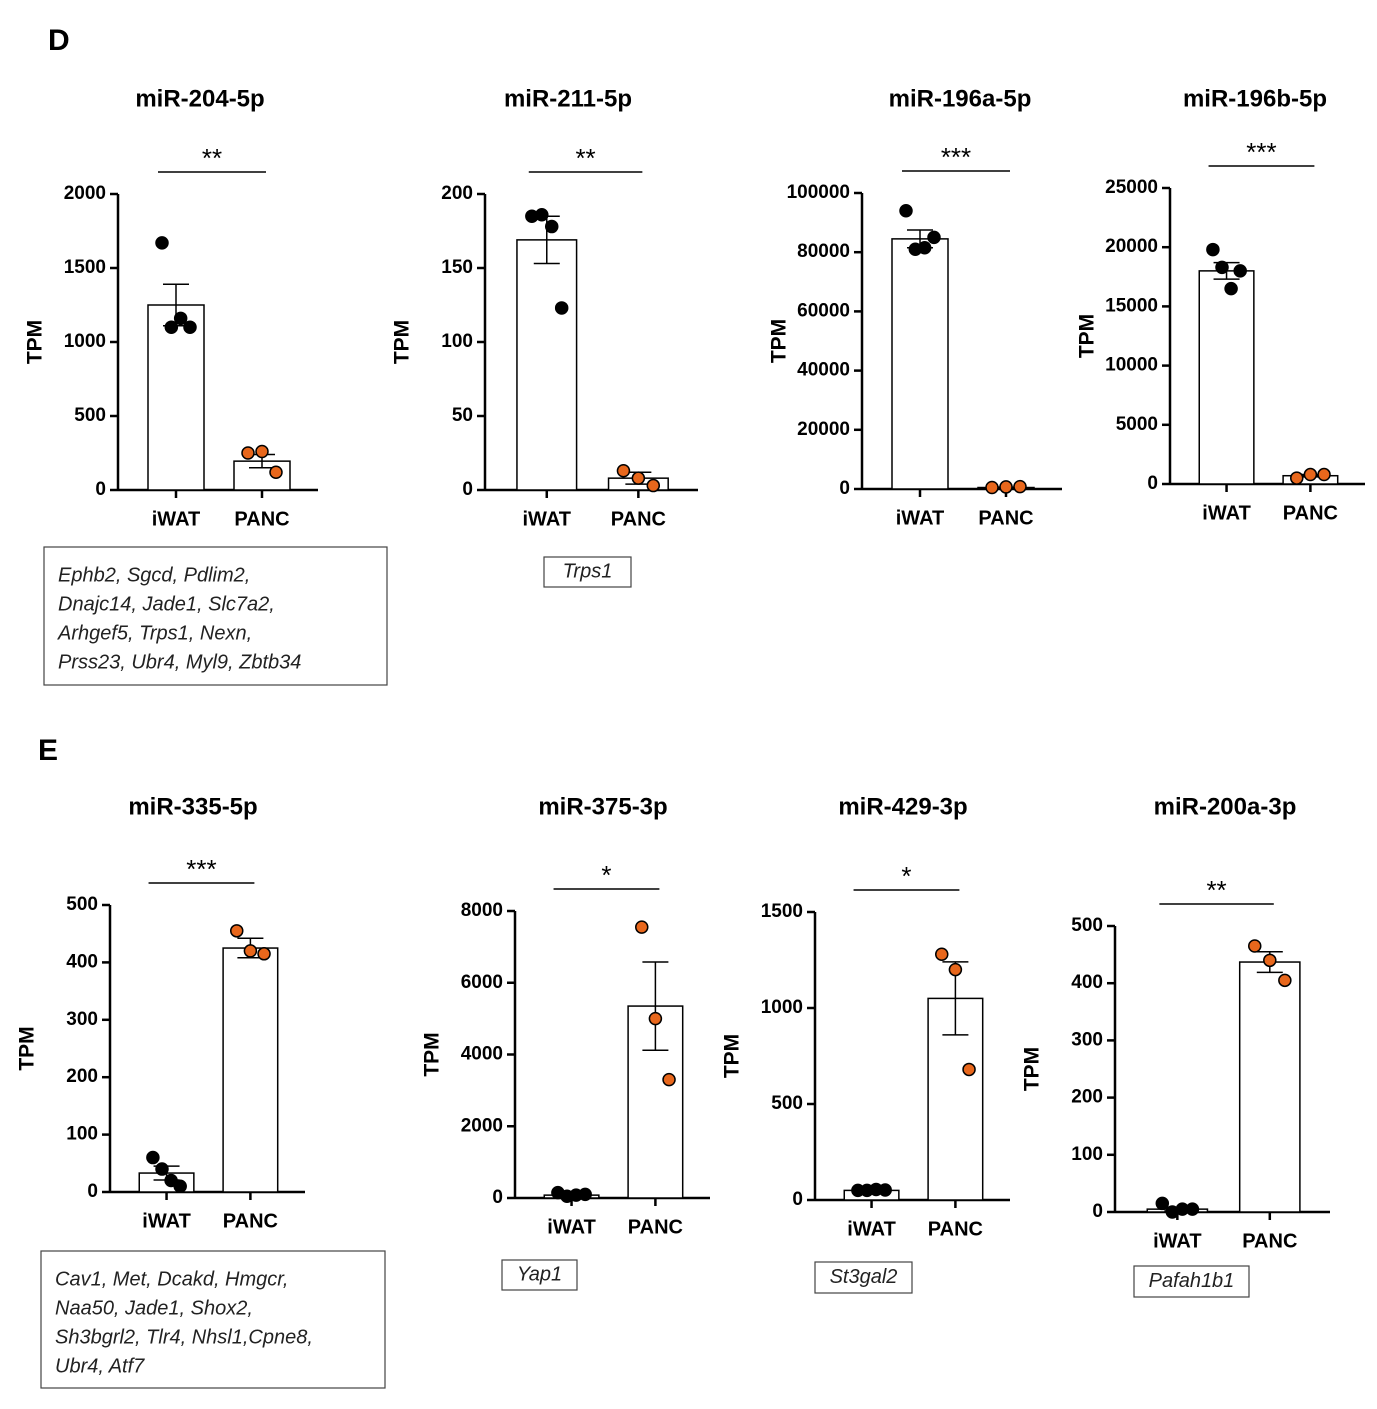 Image resolution: width=1377 pixels, height=1409 pixels. Describe the element at coordinates (655, 1006) in the screenshot. I see `error-bar` at that location.